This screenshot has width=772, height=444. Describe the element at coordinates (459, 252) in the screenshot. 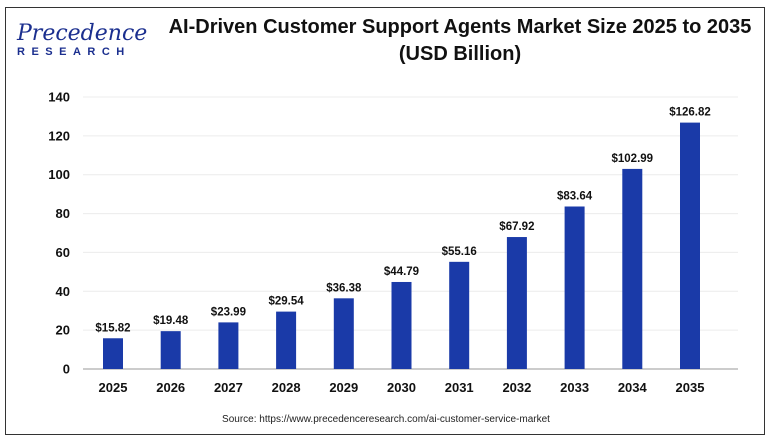

I see `data-label: $55.16` at that location.